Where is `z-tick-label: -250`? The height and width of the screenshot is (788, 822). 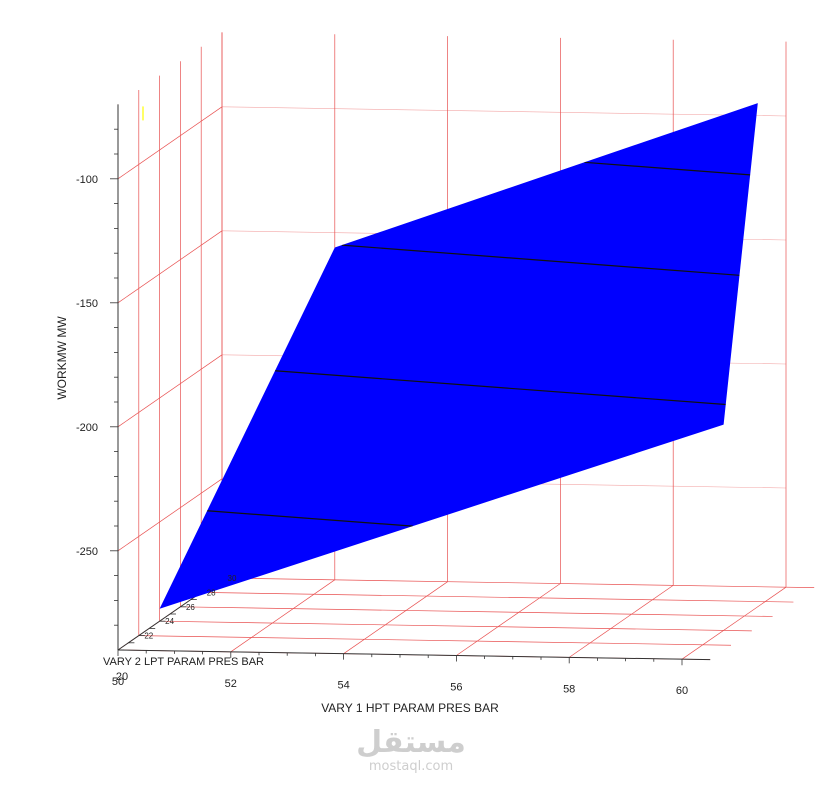 z-tick-label: -250 is located at coordinates (87, 552).